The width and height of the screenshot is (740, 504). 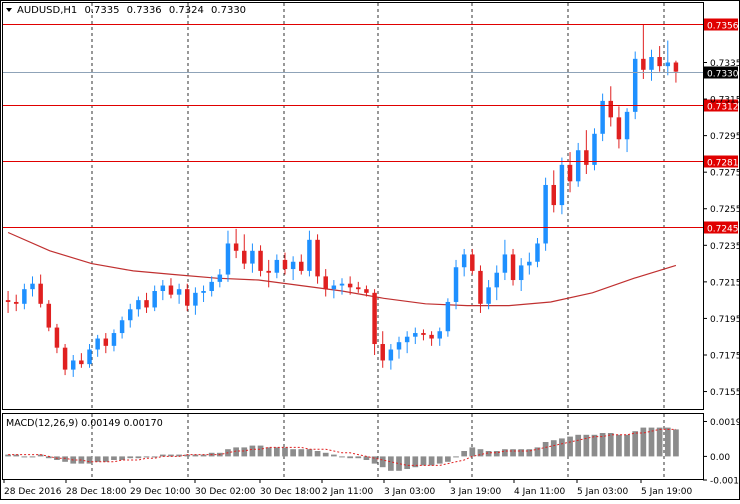 What do you see at coordinates (725, 356) in the screenshot?
I see `price-tick-label: 0.7175` at bounding box center [725, 356].